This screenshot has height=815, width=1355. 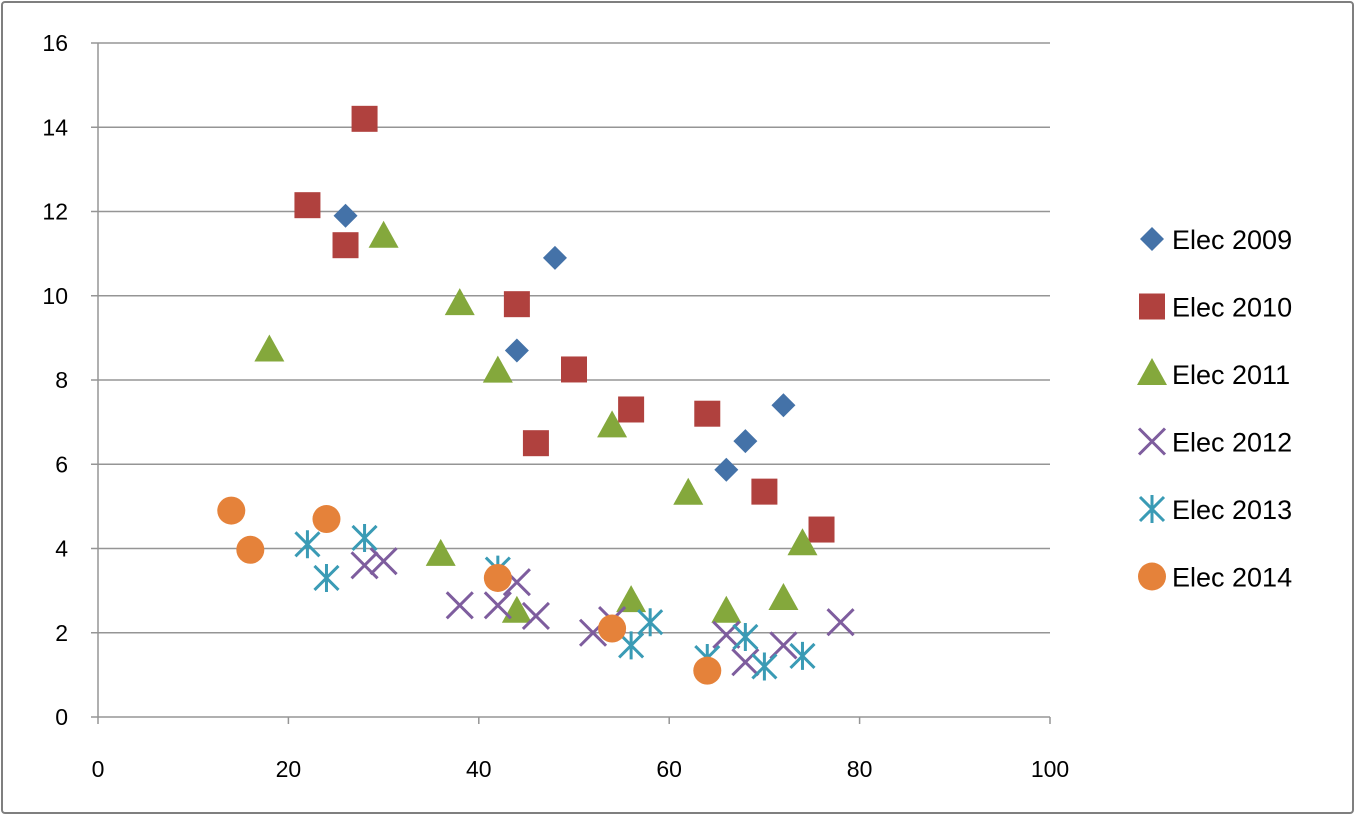 What do you see at coordinates (602, 612) in the screenshot?
I see `series-elec-2012` at bounding box center [602, 612].